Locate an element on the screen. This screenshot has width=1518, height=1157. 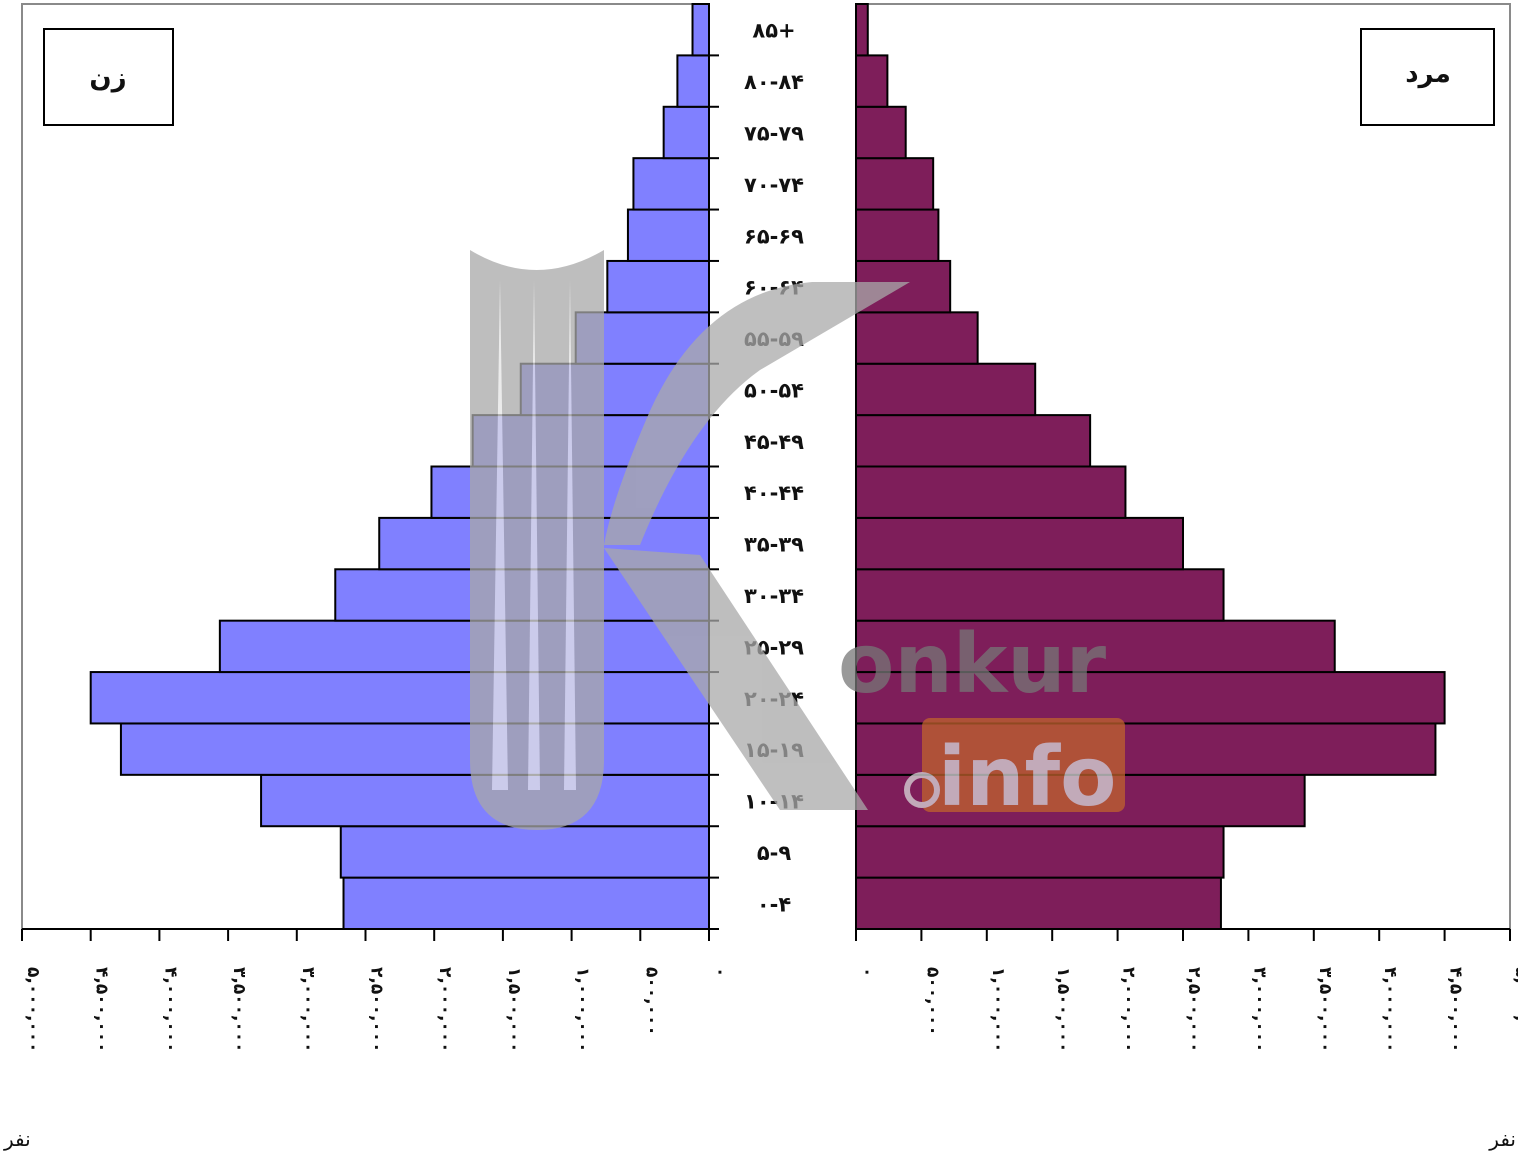
watermark-info-badge is located at coordinates (1023, 765).